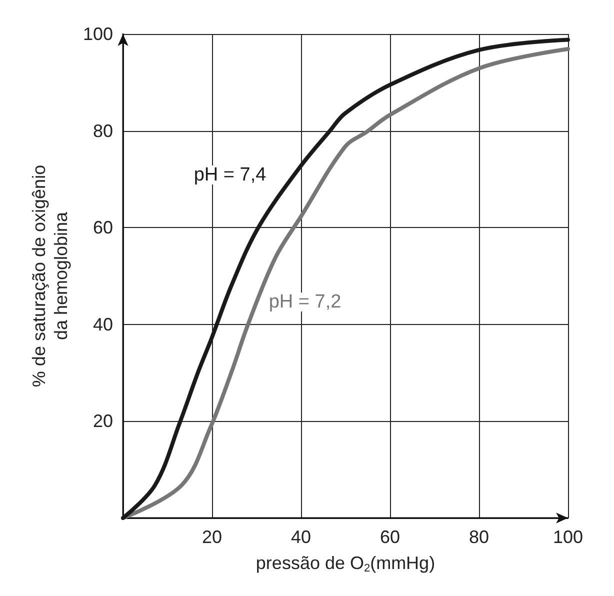 This screenshot has height=596, width=614. Describe the element at coordinates (102, 421) in the screenshot. I see `y-tick-label: 20` at that location.